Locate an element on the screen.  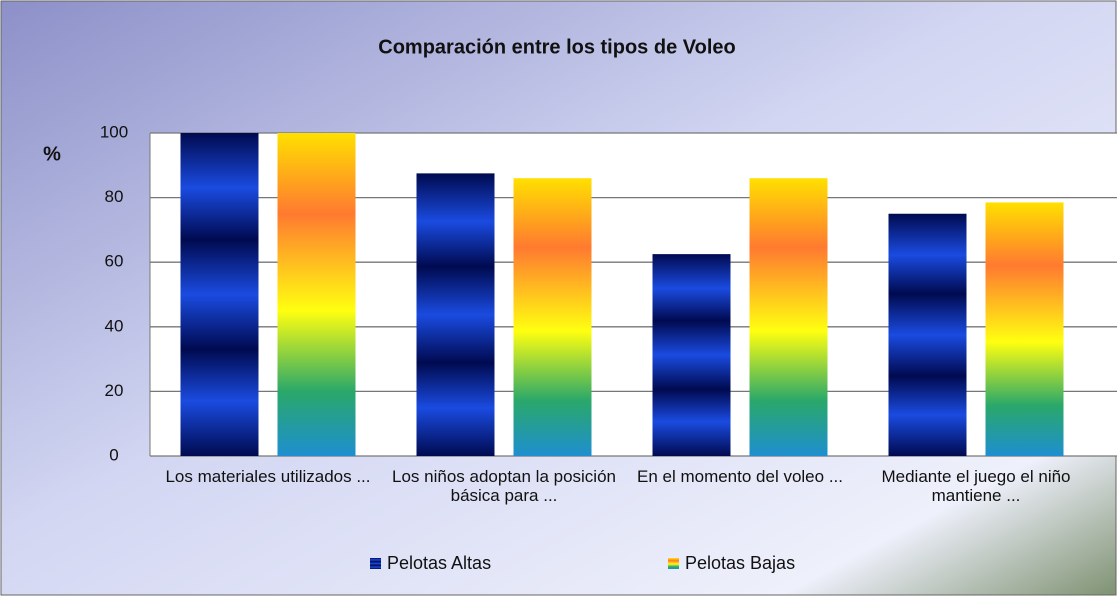
y-tick-label: 40 is located at coordinates (114, 325).